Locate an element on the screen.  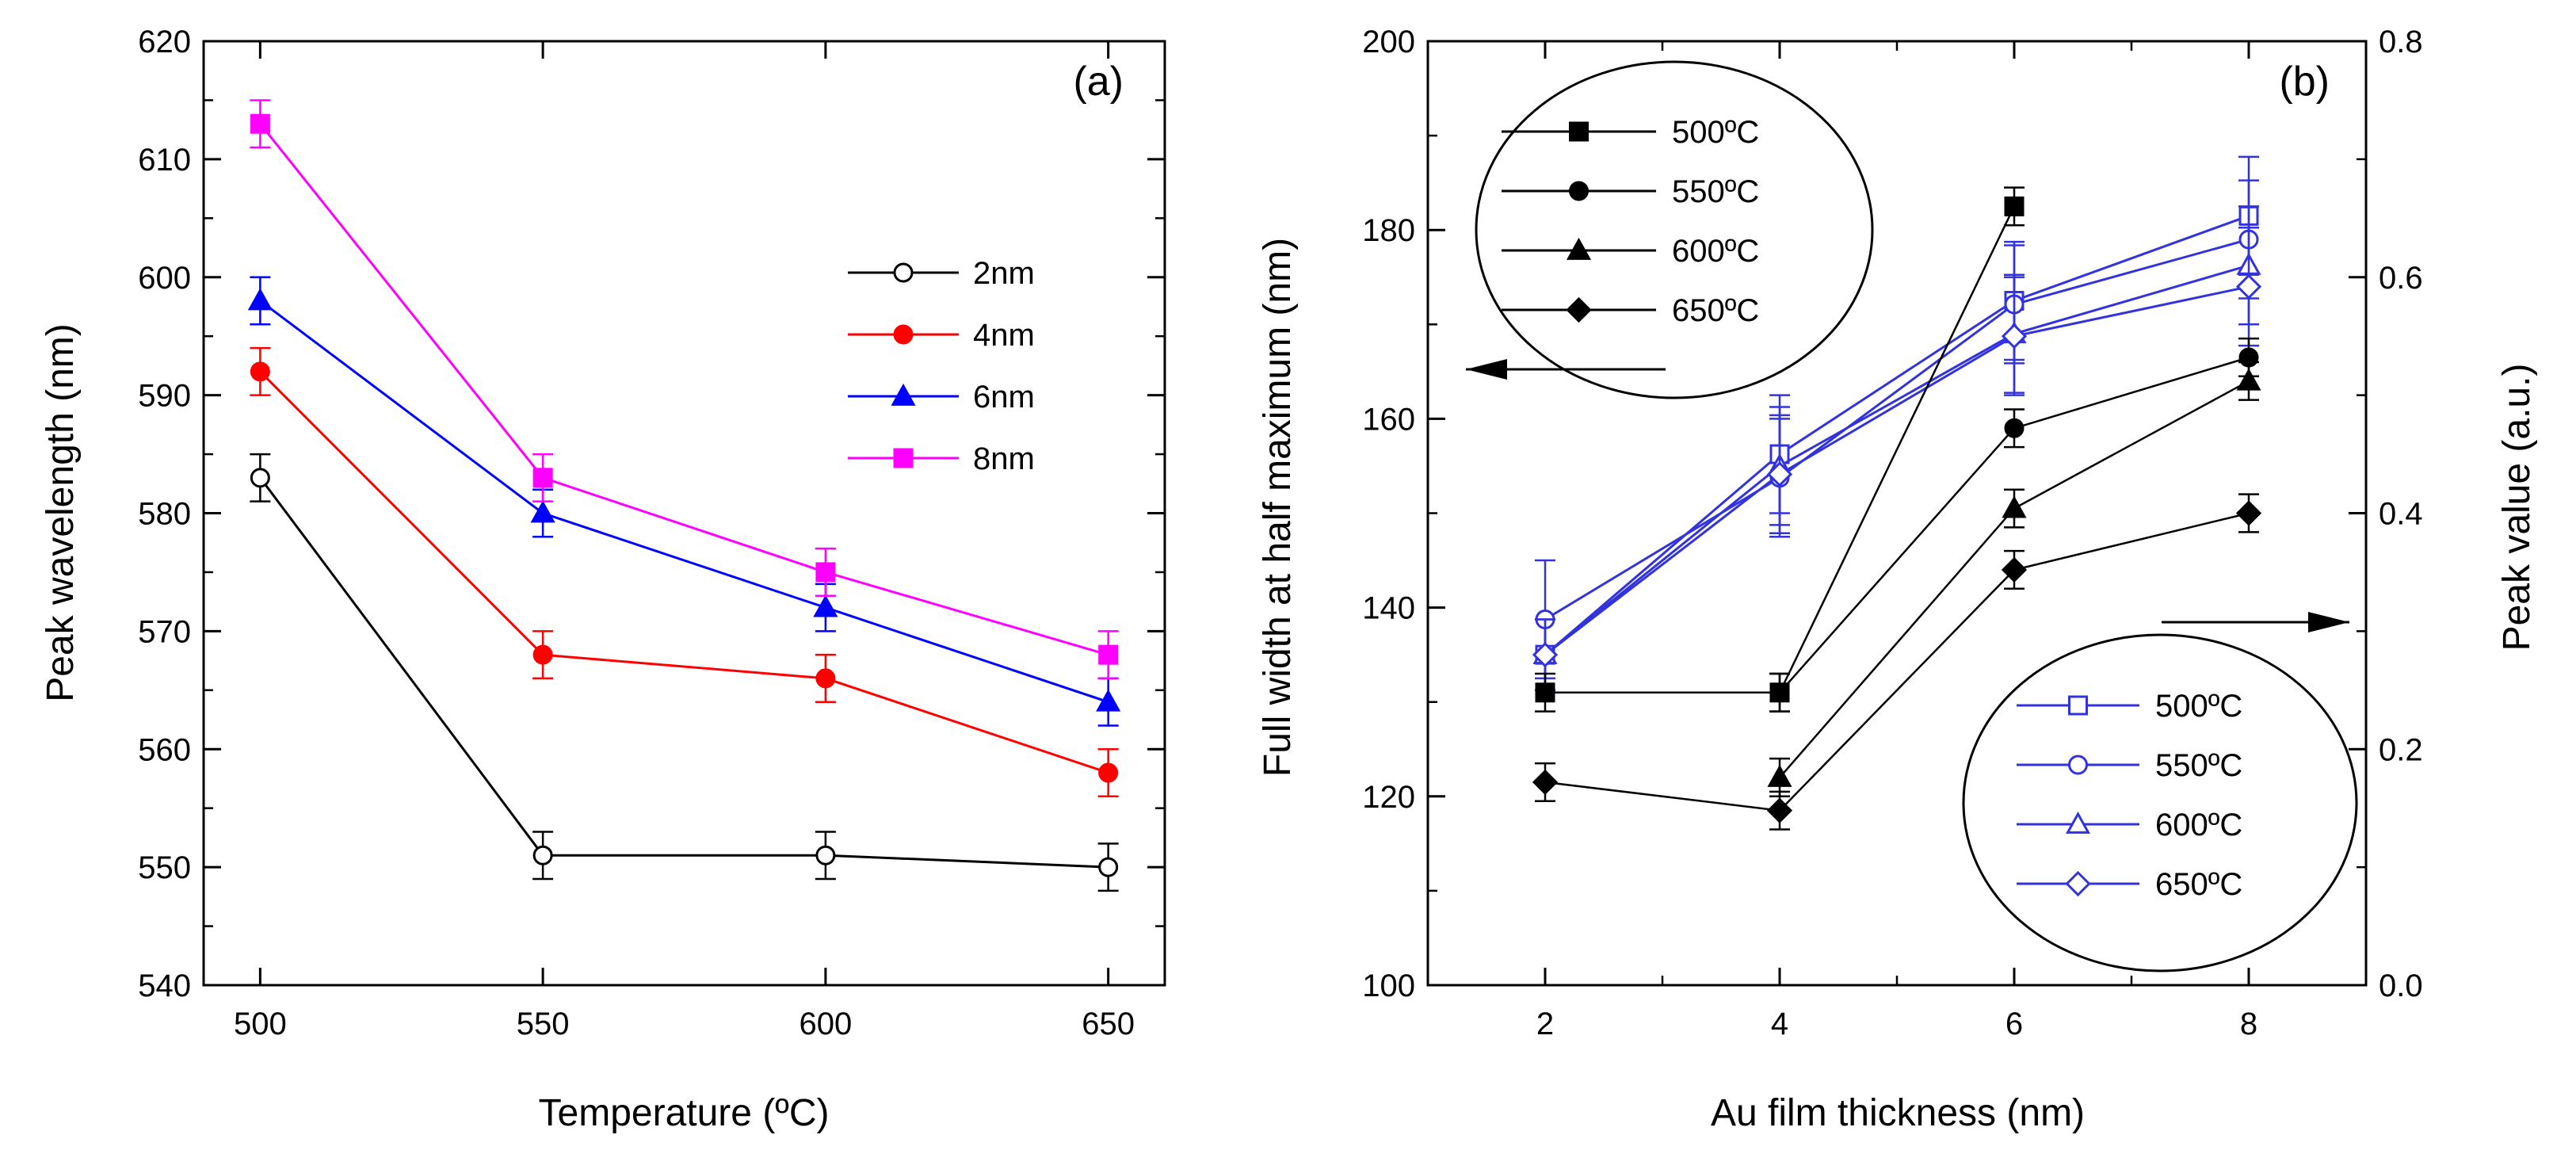
series-8nm-line is located at coordinates (684, 389).